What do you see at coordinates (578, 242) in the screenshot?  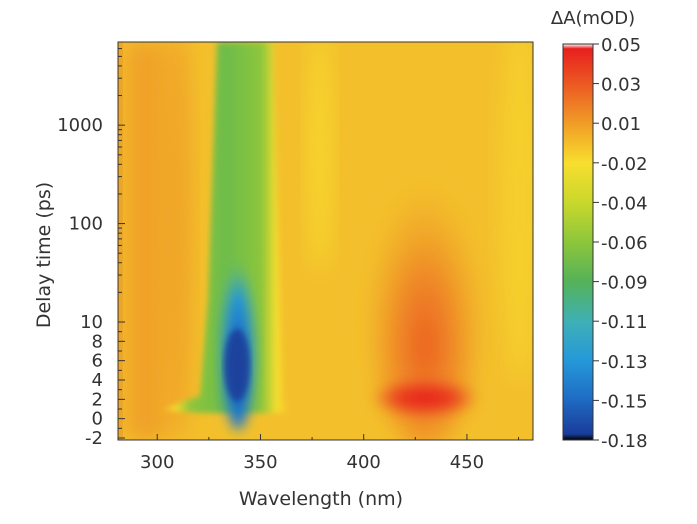 I see `colorbar-gradient` at bounding box center [578, 242].